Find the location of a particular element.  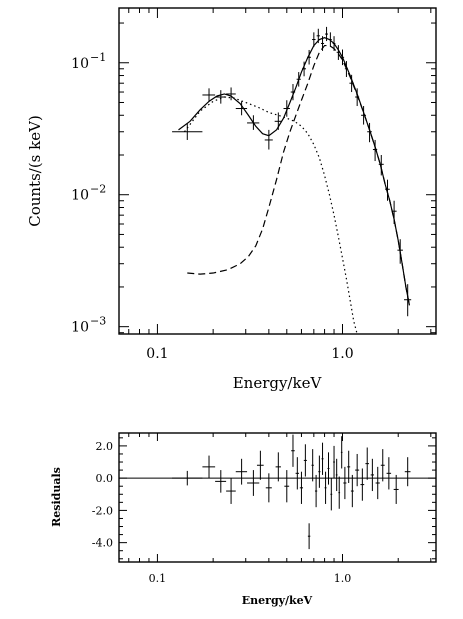

y-tick-label-exponent: −3 is located at coordinates (98, 321).